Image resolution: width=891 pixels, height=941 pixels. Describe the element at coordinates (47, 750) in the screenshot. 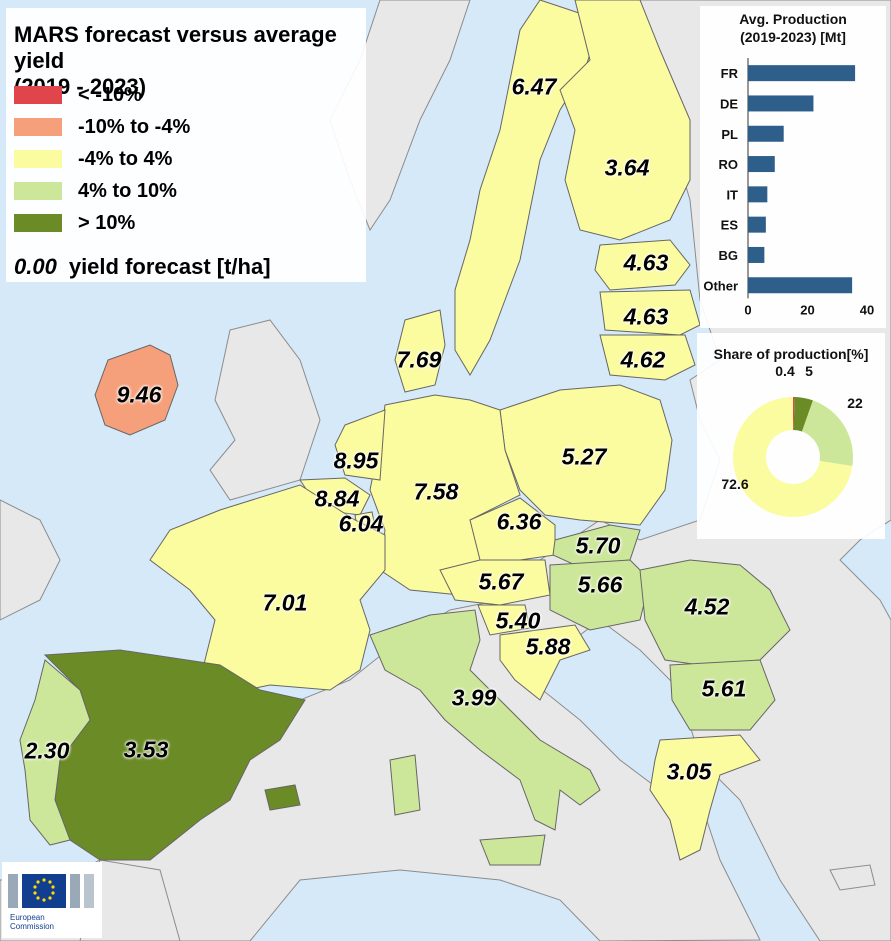

I see `yield-label-portugal: 2.30` at that location.